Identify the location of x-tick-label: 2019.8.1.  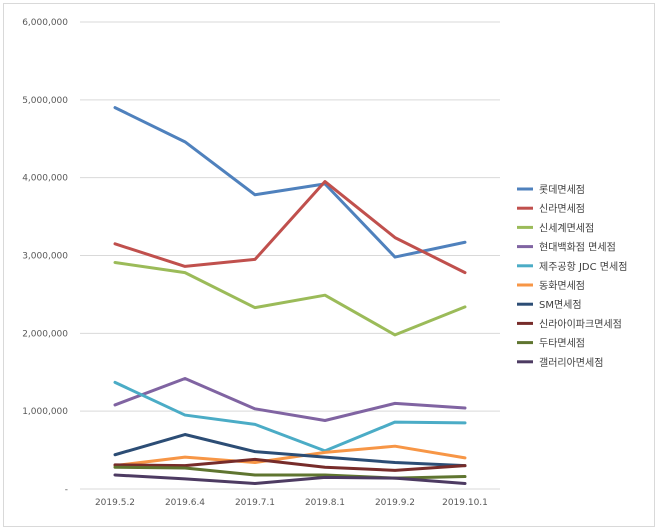
(325, 503).